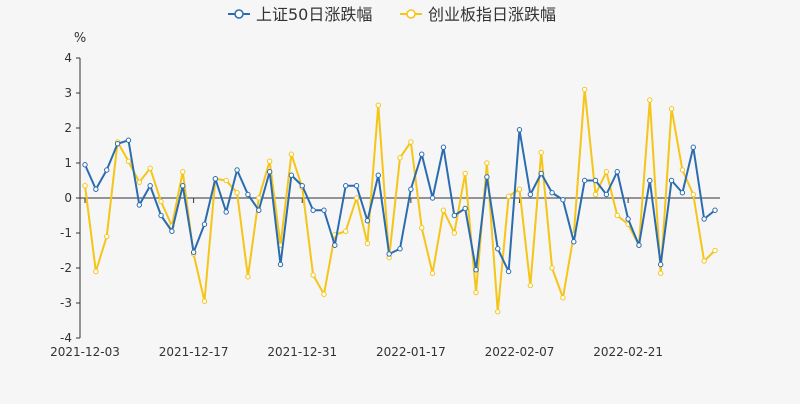  I want to click on legend-item: 创业板指日涨跌幅, so click(478, 14).